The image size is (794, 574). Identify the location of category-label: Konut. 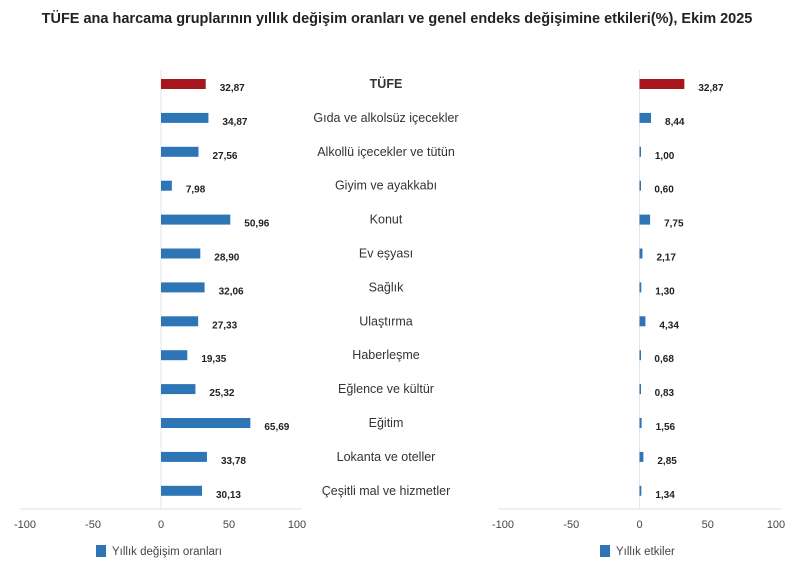
(386, 220).